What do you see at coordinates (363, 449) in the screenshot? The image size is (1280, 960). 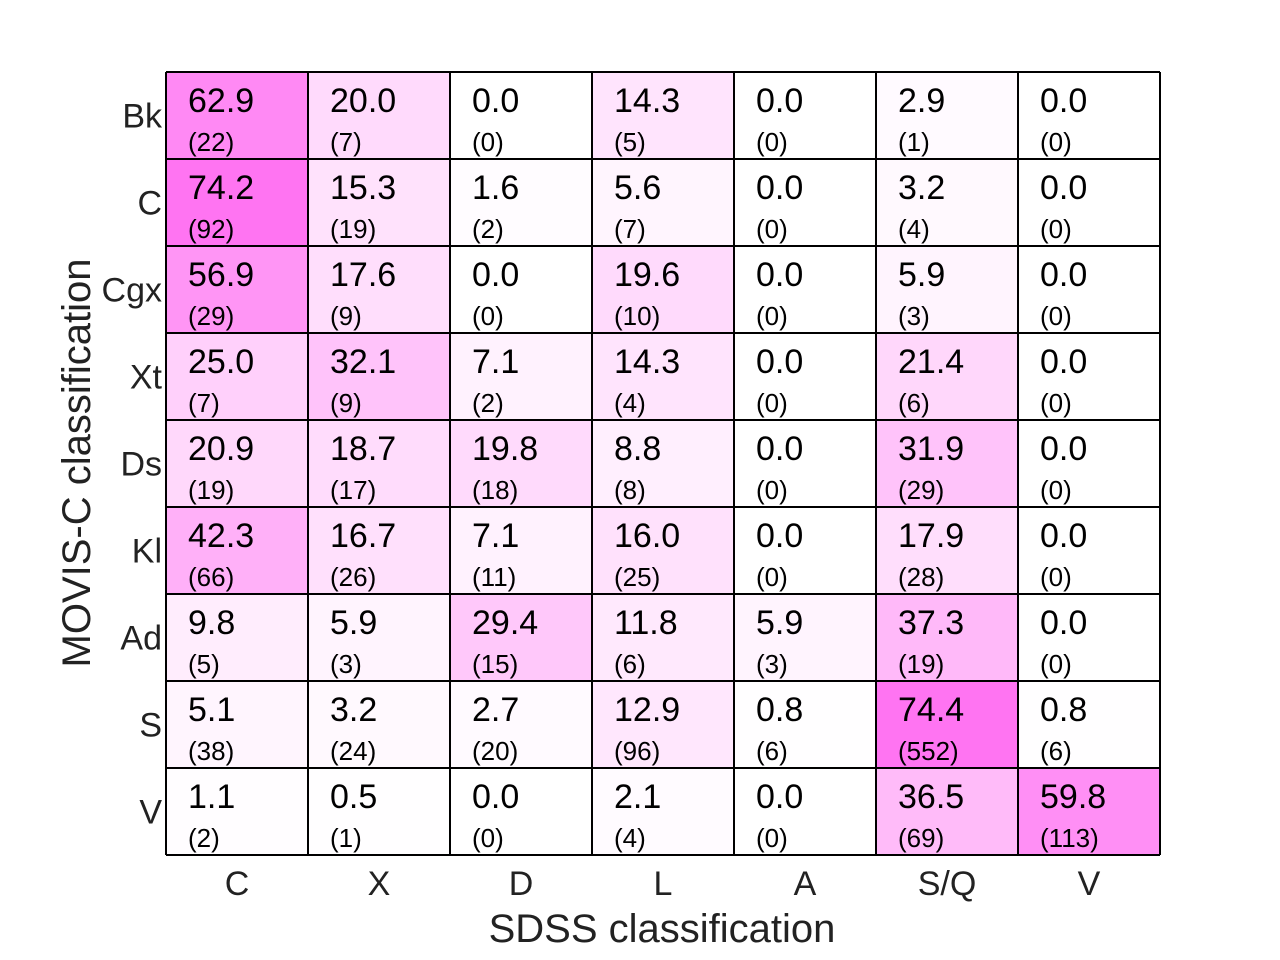 I see `cell-percent-label: 18.7` at bounding box center [363, 449].